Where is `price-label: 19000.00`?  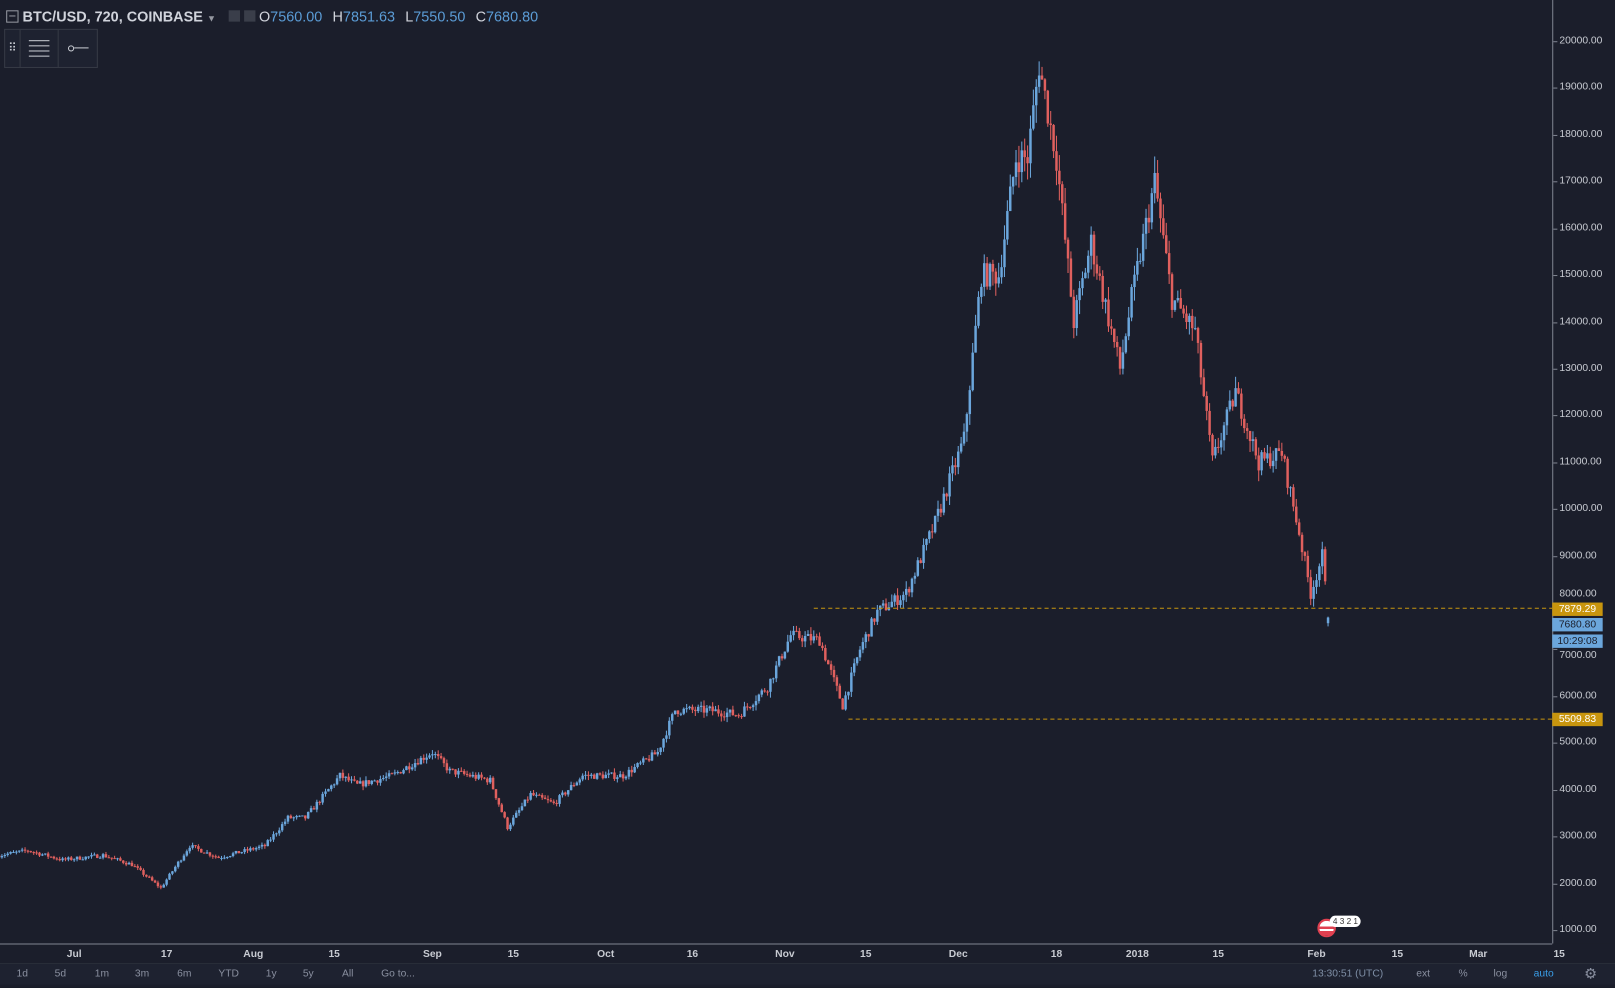 price-label: 19000.00 is located at coordinates (1581, 87).